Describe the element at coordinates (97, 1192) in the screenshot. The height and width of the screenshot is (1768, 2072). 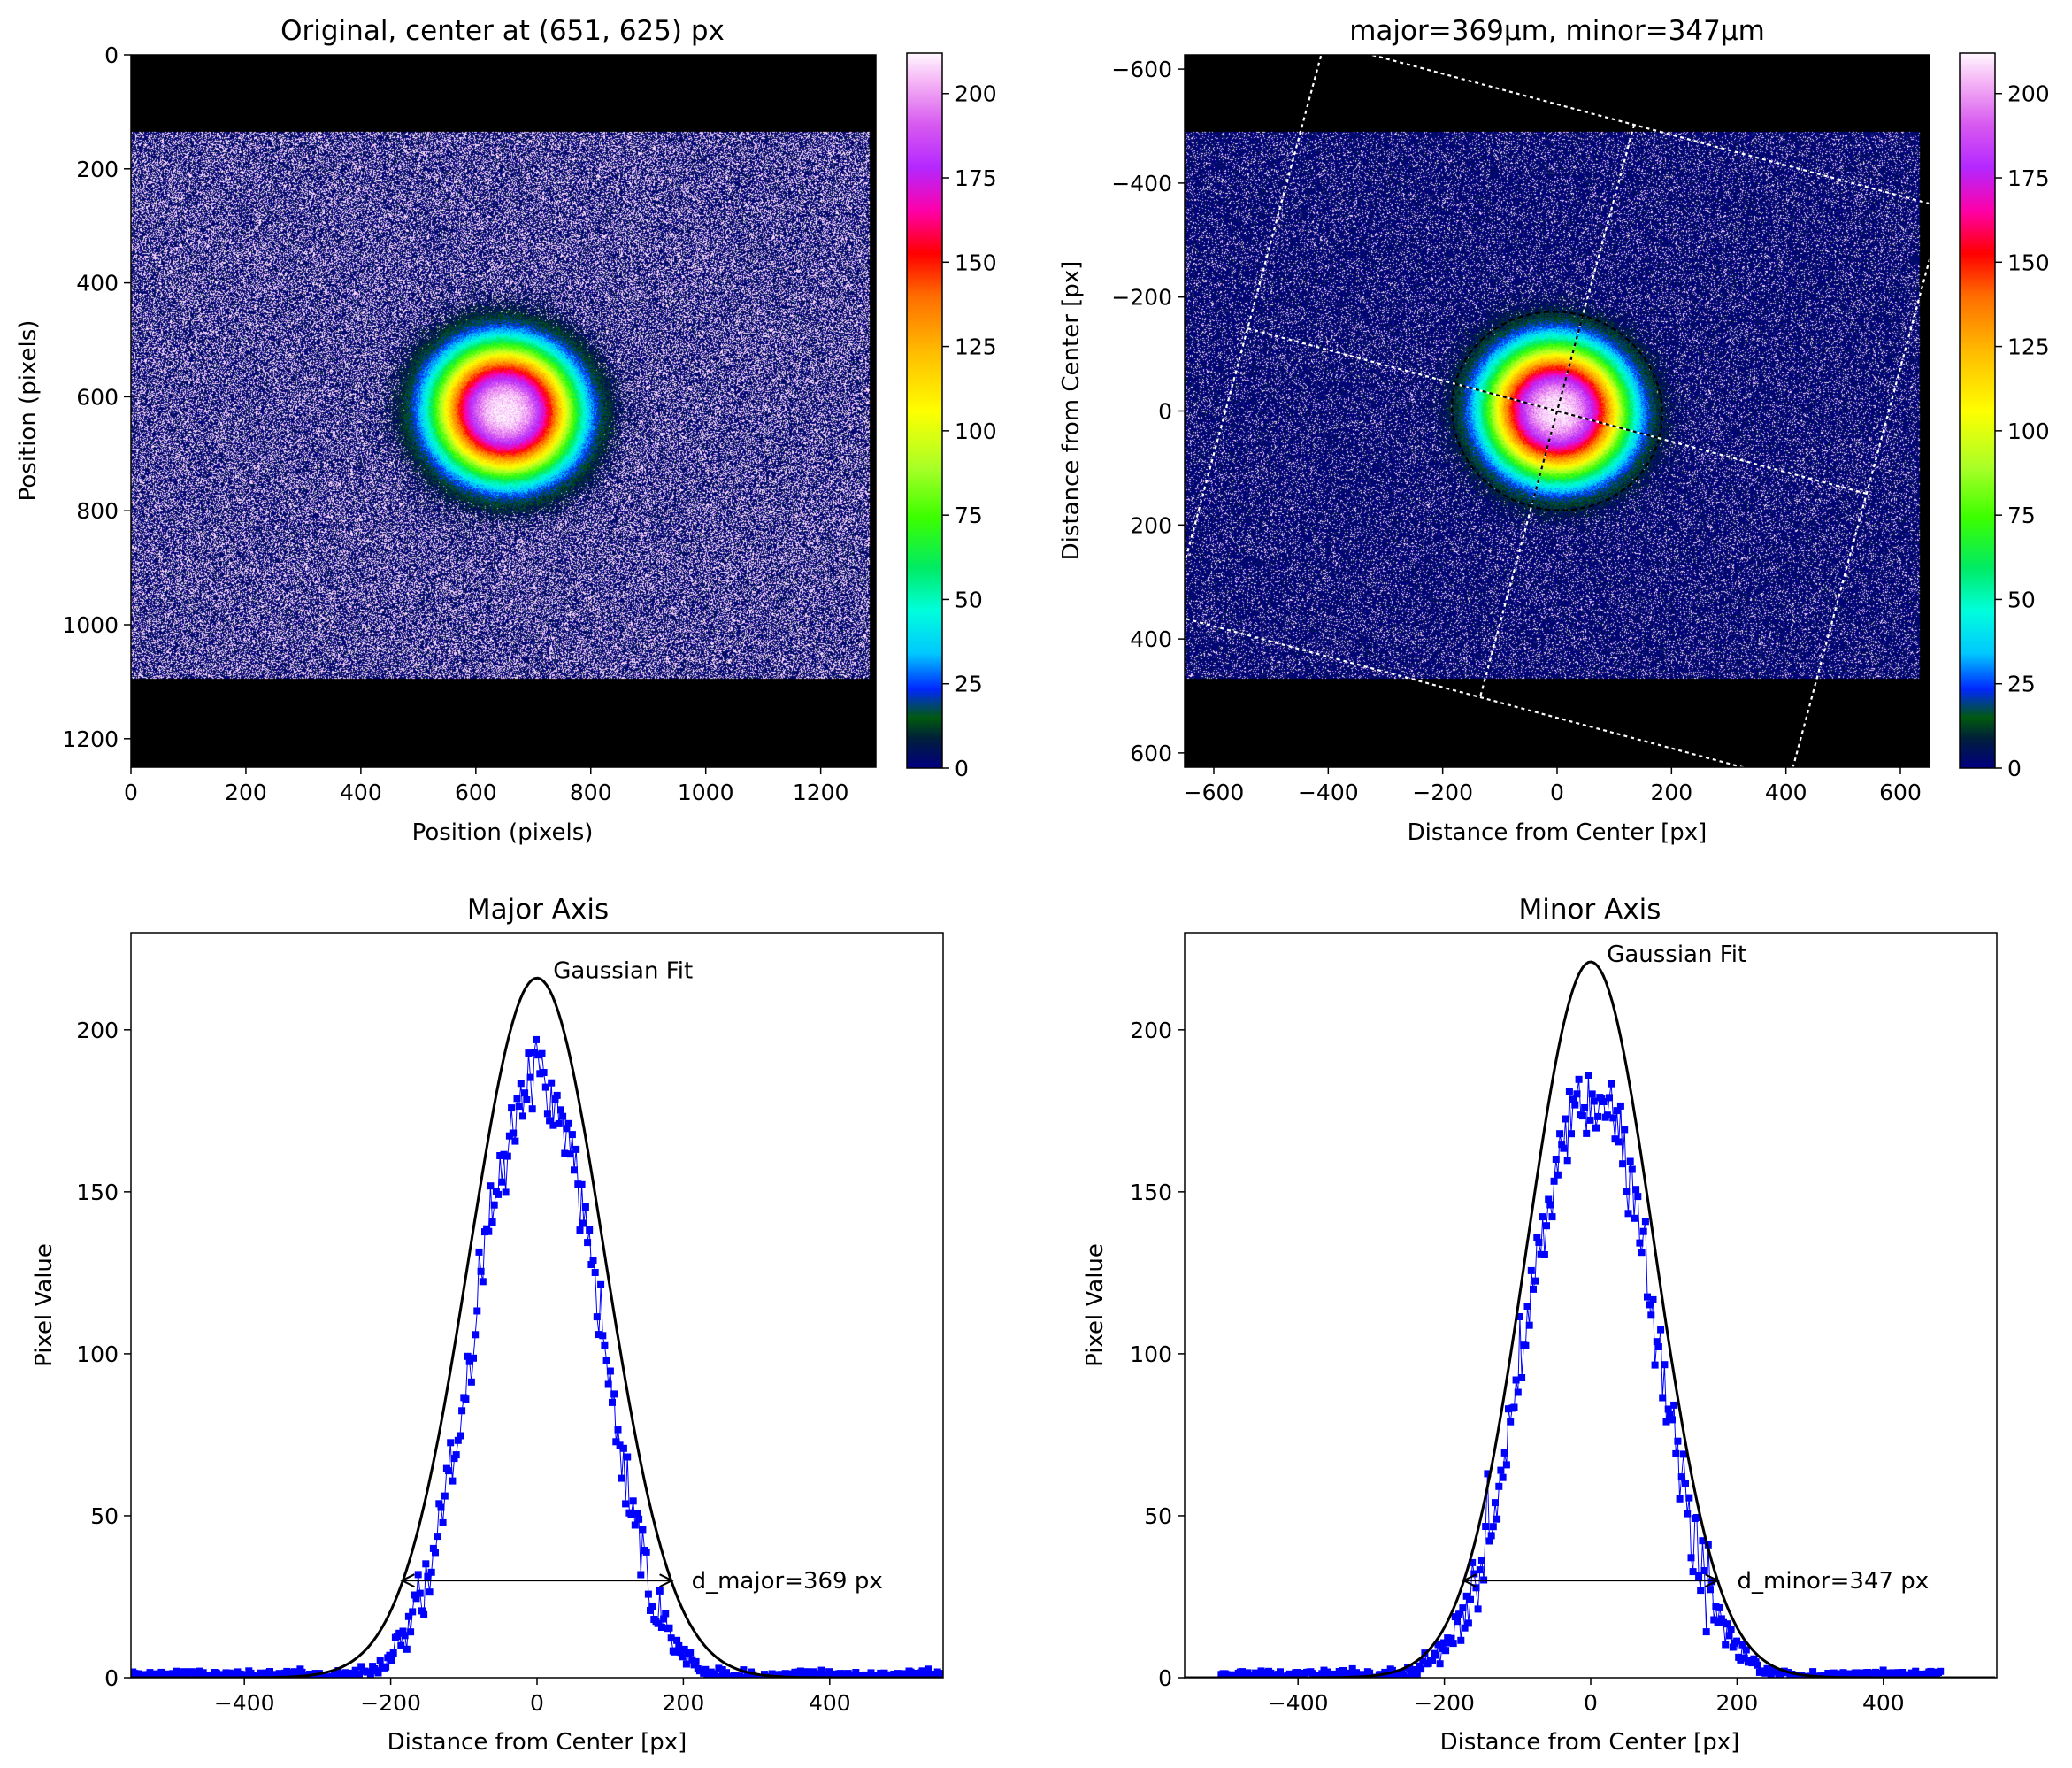
I see `y-tick-label: 150` at that location.